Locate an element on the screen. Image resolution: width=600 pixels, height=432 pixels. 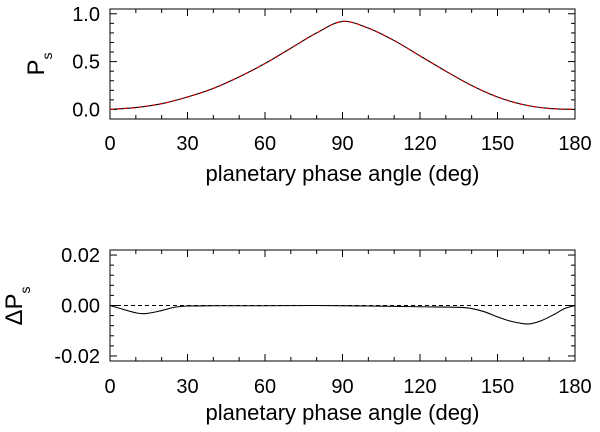
top-x-tick-label: 30 is located at coordinates (187, 144).